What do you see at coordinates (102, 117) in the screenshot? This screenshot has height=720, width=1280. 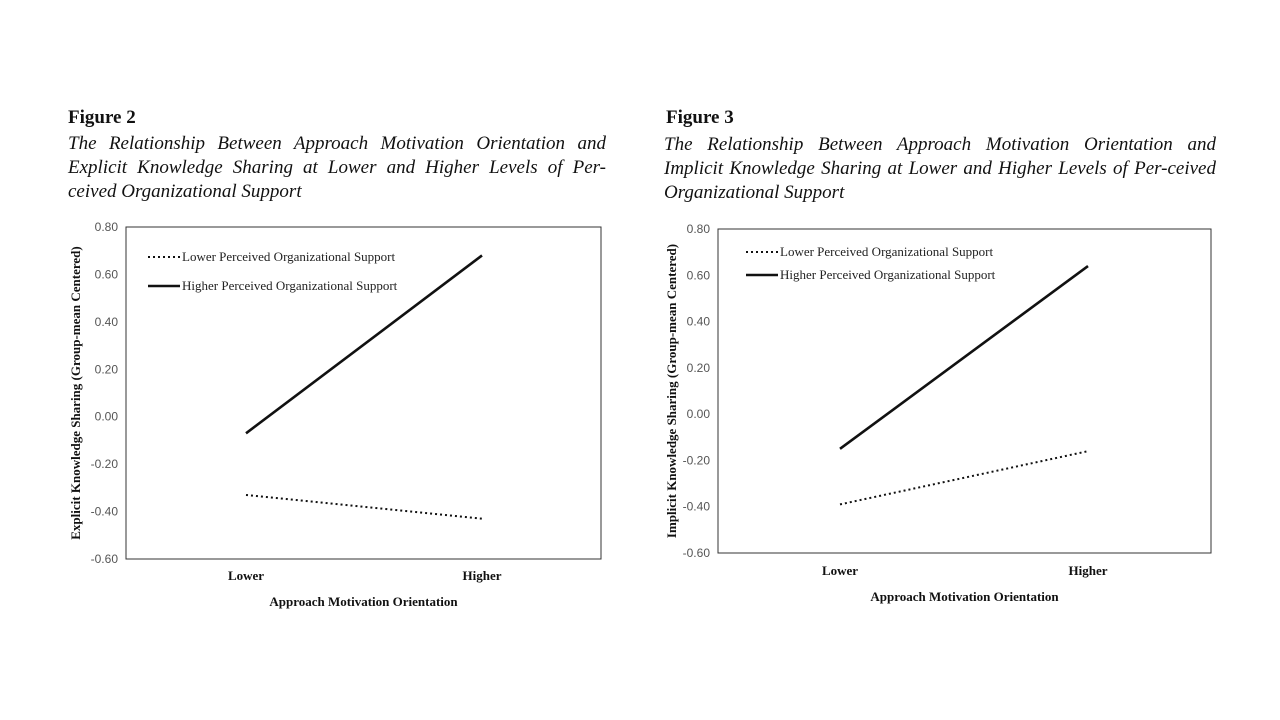 I see `figure-label: Figure 2` at bounding box center [102, 117].